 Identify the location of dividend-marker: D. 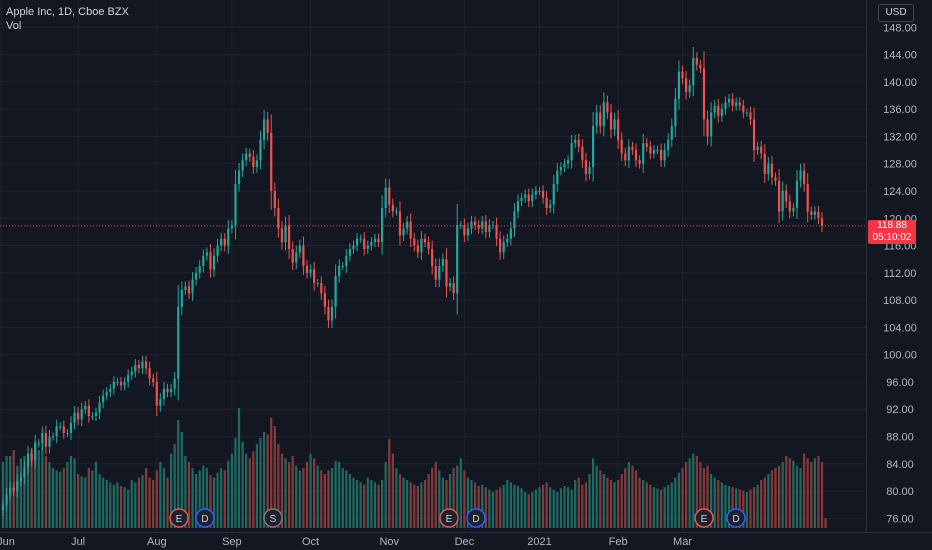
(736, 518).